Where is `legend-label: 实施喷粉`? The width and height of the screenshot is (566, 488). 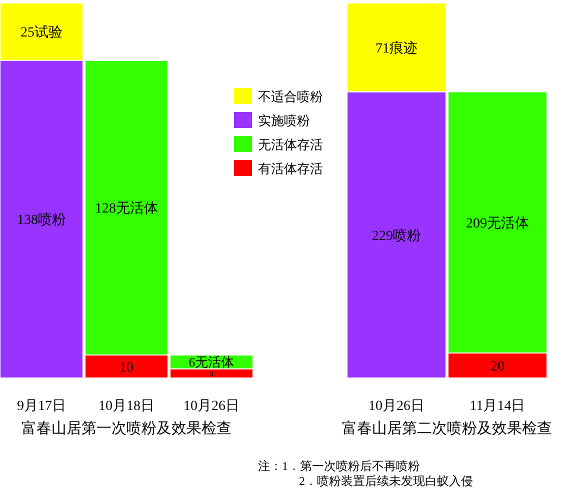
legend-label: 实施喷粉 is located at coordinates (284, 120).